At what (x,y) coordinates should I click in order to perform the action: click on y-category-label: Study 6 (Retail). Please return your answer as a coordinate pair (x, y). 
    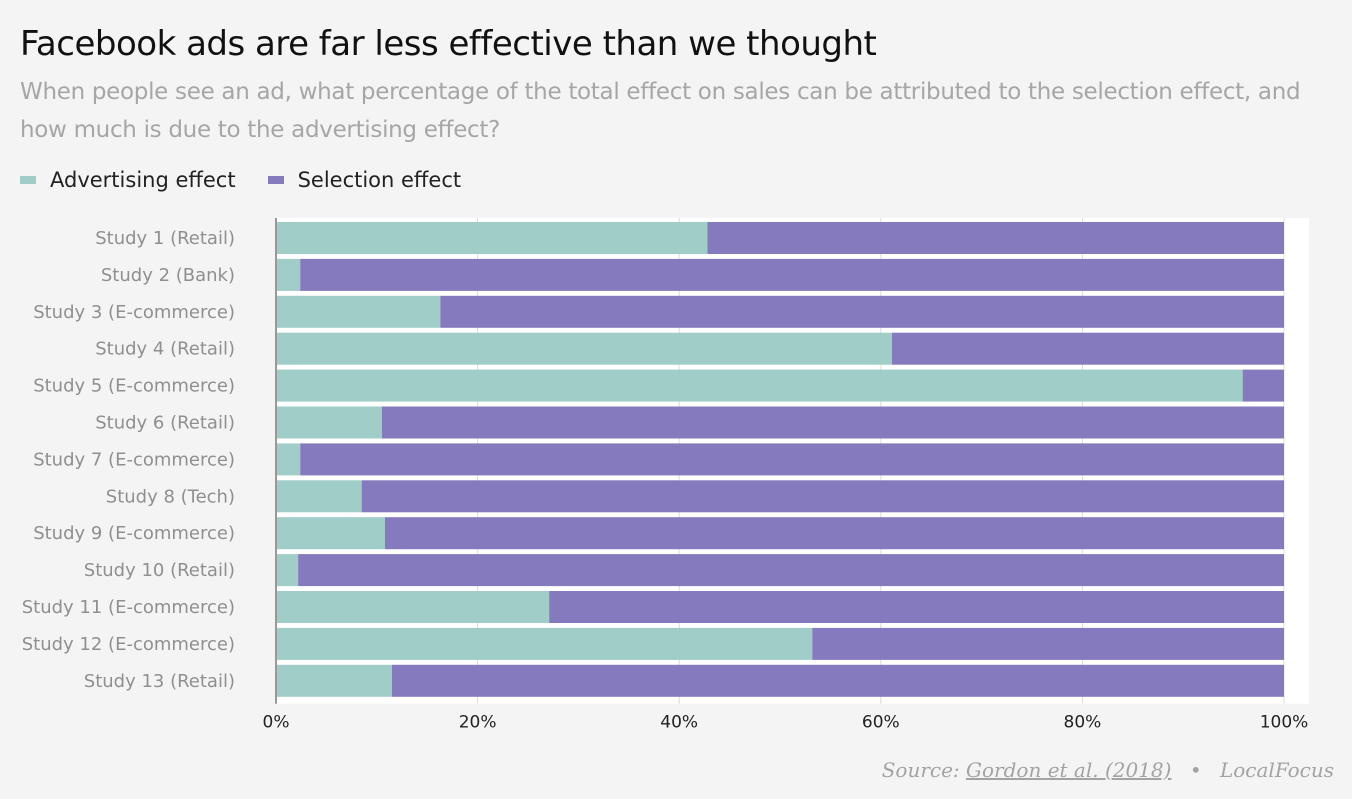
    Looking at the image, I should click on (165, 423).